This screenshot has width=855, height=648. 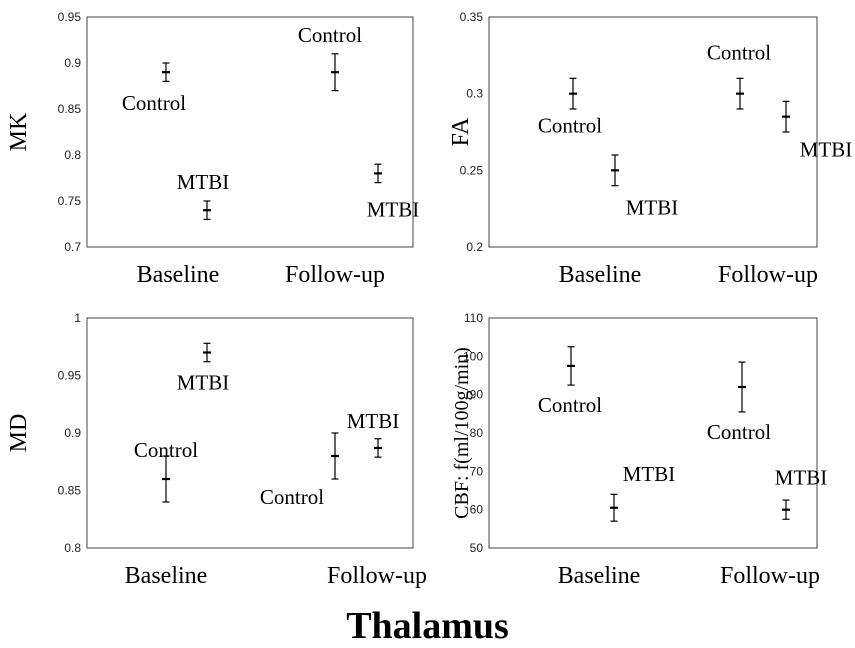 What do you see at coordinates (477, 548) in the screenshot?
I see `y-tick-label: 50` at bounding box center [477, 548].